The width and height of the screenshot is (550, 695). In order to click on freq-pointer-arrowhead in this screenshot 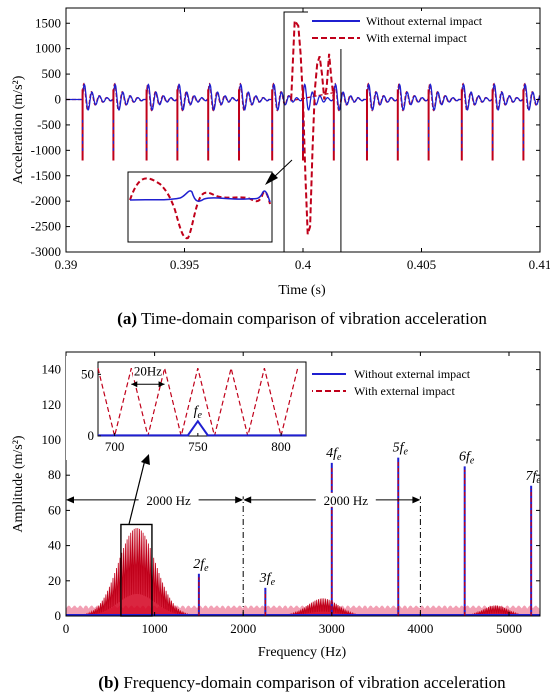, I will do `click(145, 459)`.